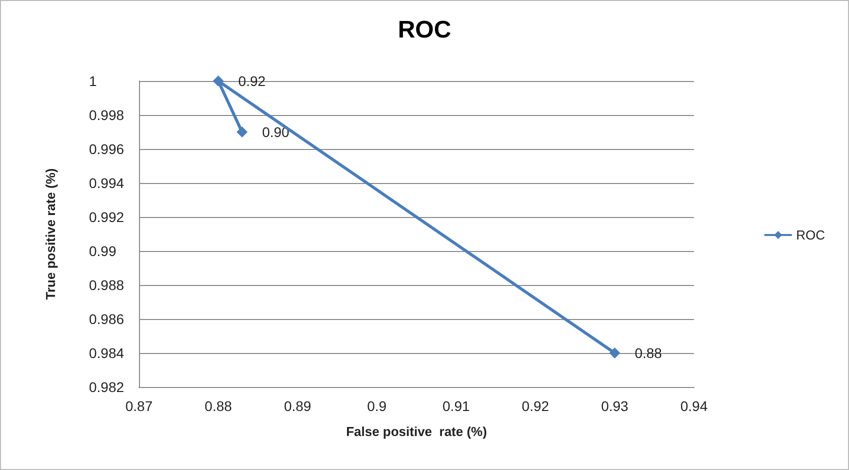  I want to click on x-tick-label: 0.91, so click(456, 406).